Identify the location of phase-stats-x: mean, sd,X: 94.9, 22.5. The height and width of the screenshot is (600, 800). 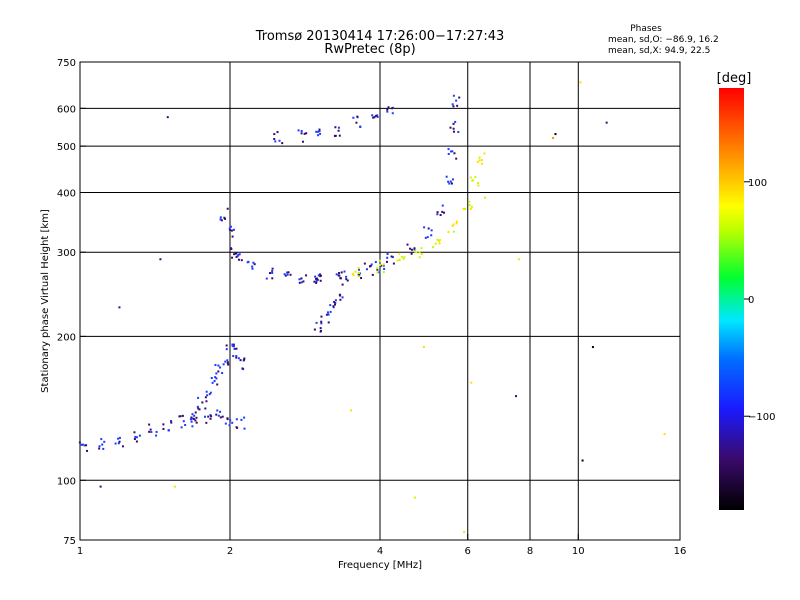
(659, 51).